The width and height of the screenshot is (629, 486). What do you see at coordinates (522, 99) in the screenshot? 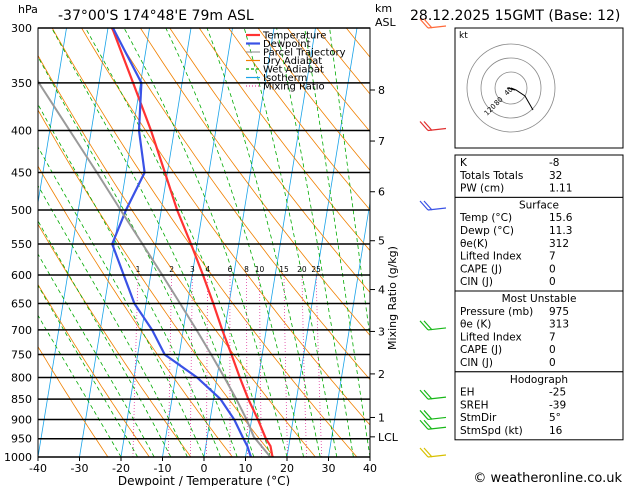
I see `hodograph-trace` at bounding box center [522, 99].